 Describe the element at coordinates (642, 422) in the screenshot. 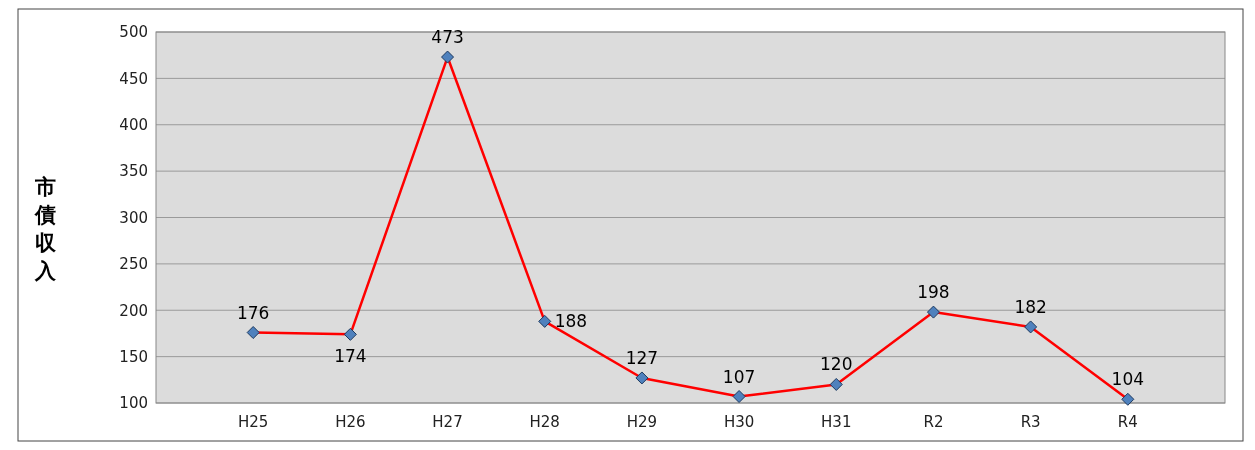

I see `x-tick-label: H29` at that location.